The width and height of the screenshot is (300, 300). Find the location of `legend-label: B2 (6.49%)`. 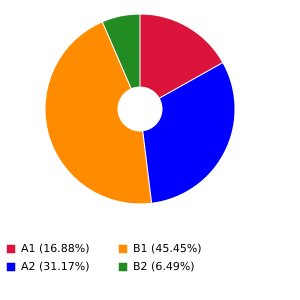

legend-label: B2 (6.49%) is located at coordinates (164, 266).